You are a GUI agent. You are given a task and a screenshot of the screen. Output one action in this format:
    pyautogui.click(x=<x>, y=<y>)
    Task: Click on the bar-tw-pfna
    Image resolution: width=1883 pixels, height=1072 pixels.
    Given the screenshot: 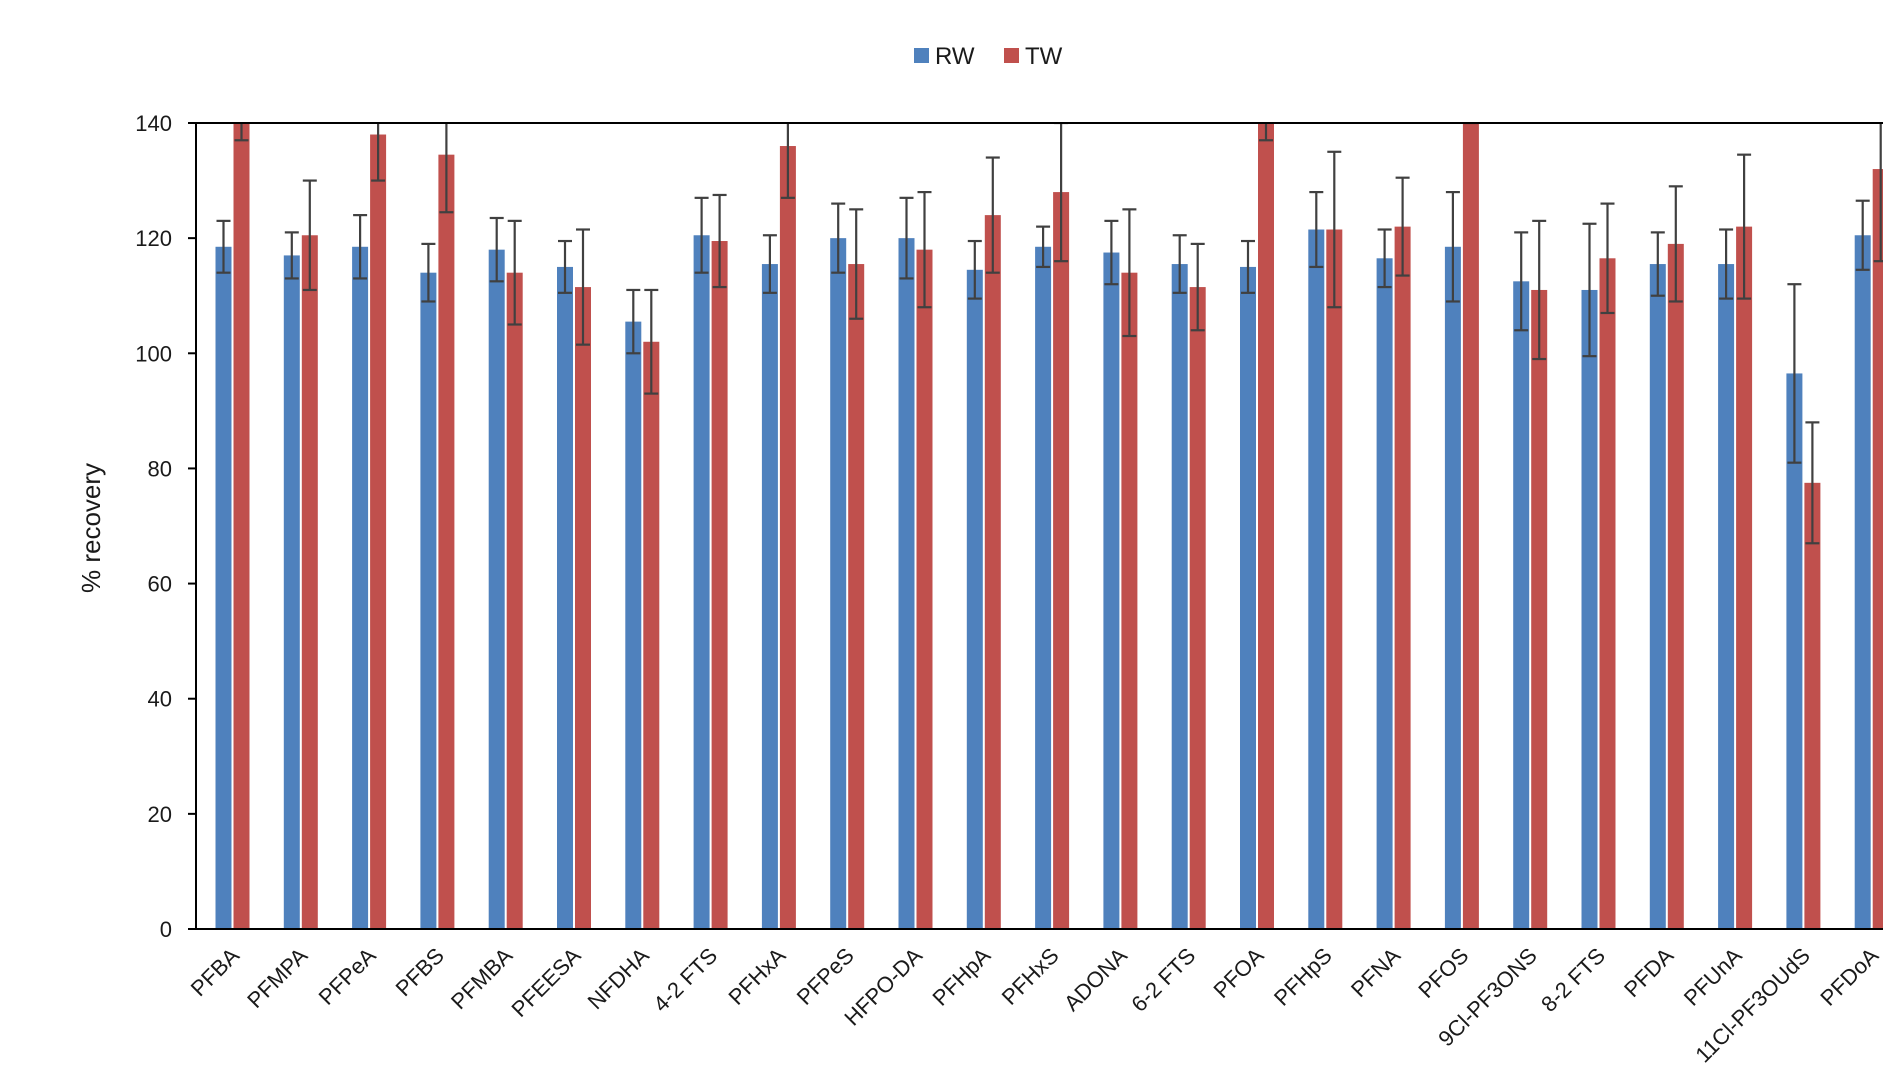 What is the action you would take?
    pyautogui.click(x=1402, y=578)
    